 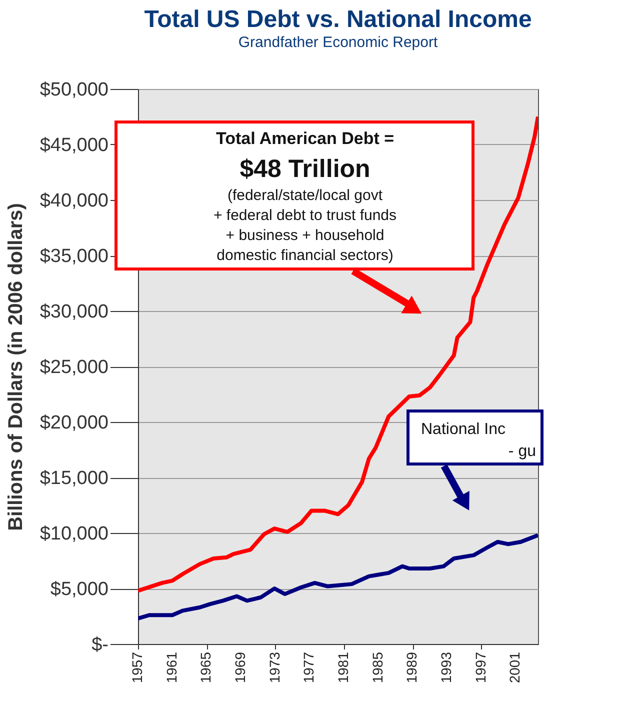 I want to click on y-tick-label: $10,000, so click(x=74, y=534).